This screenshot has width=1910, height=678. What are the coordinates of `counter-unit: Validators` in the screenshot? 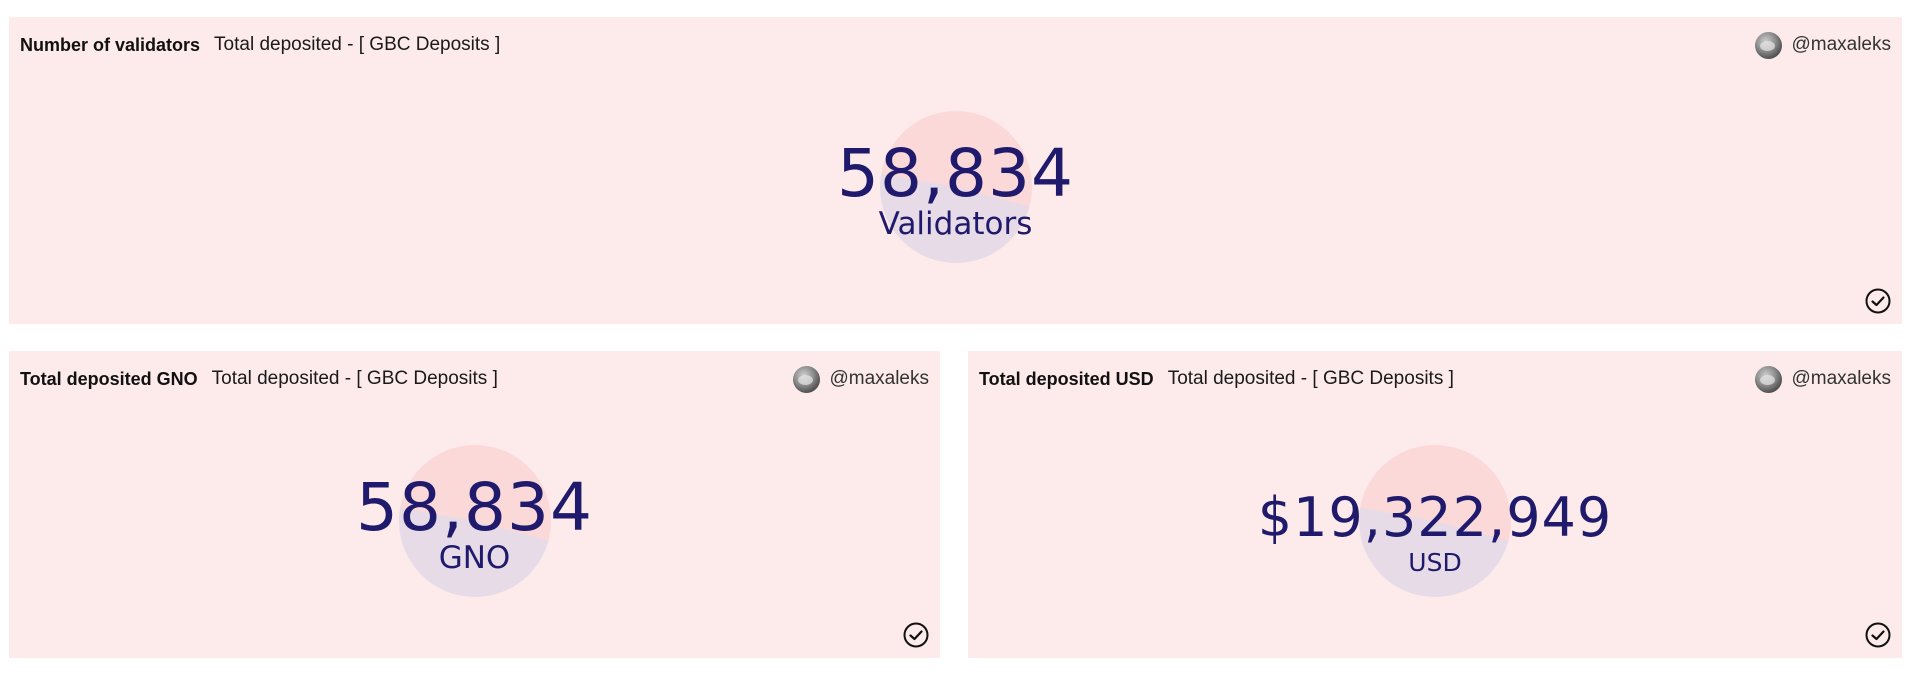 It's located at (955, 224).